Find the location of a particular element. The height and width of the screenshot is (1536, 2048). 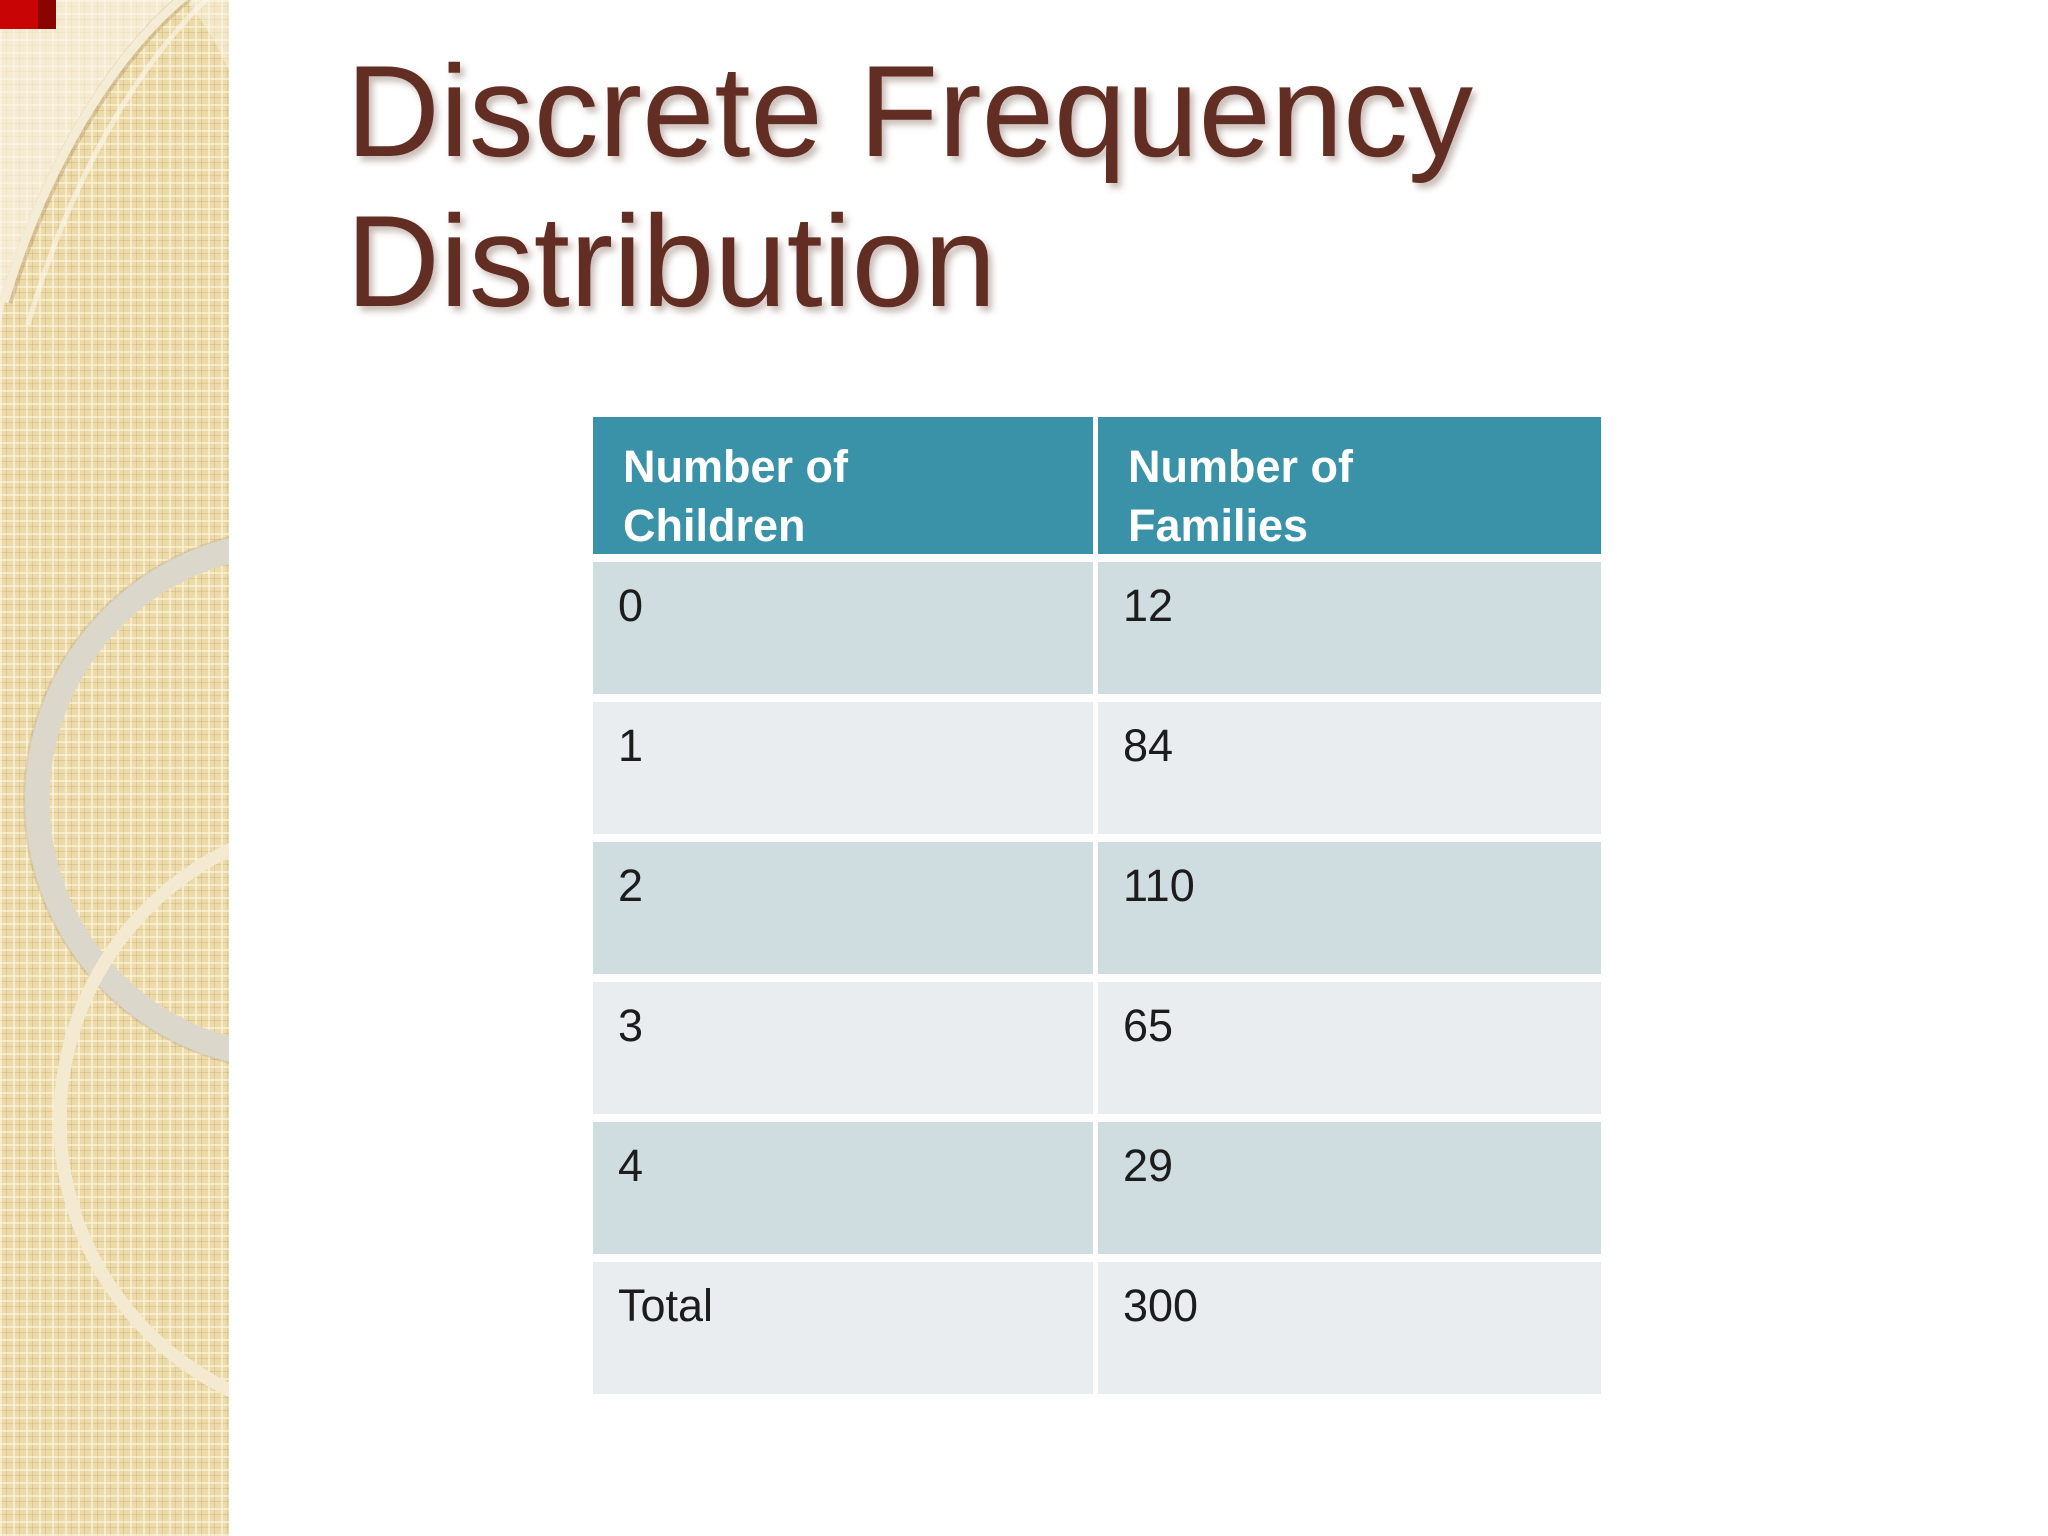

gray-ring-edge is located at coordinates (126, 800).